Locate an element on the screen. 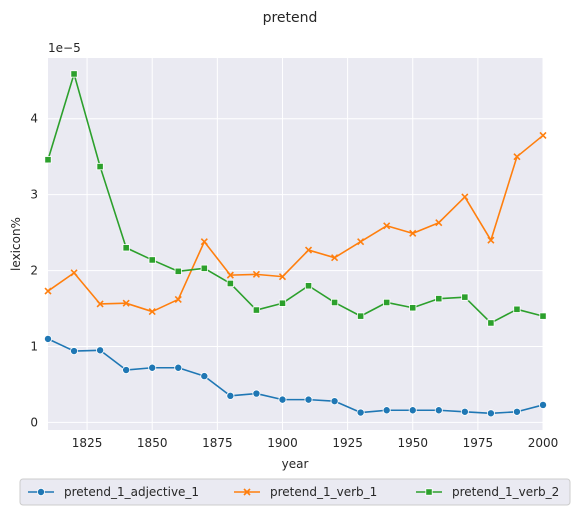 The image size is (580, 515). x-tick-label: 1875 is located at coordinates (217, 443).